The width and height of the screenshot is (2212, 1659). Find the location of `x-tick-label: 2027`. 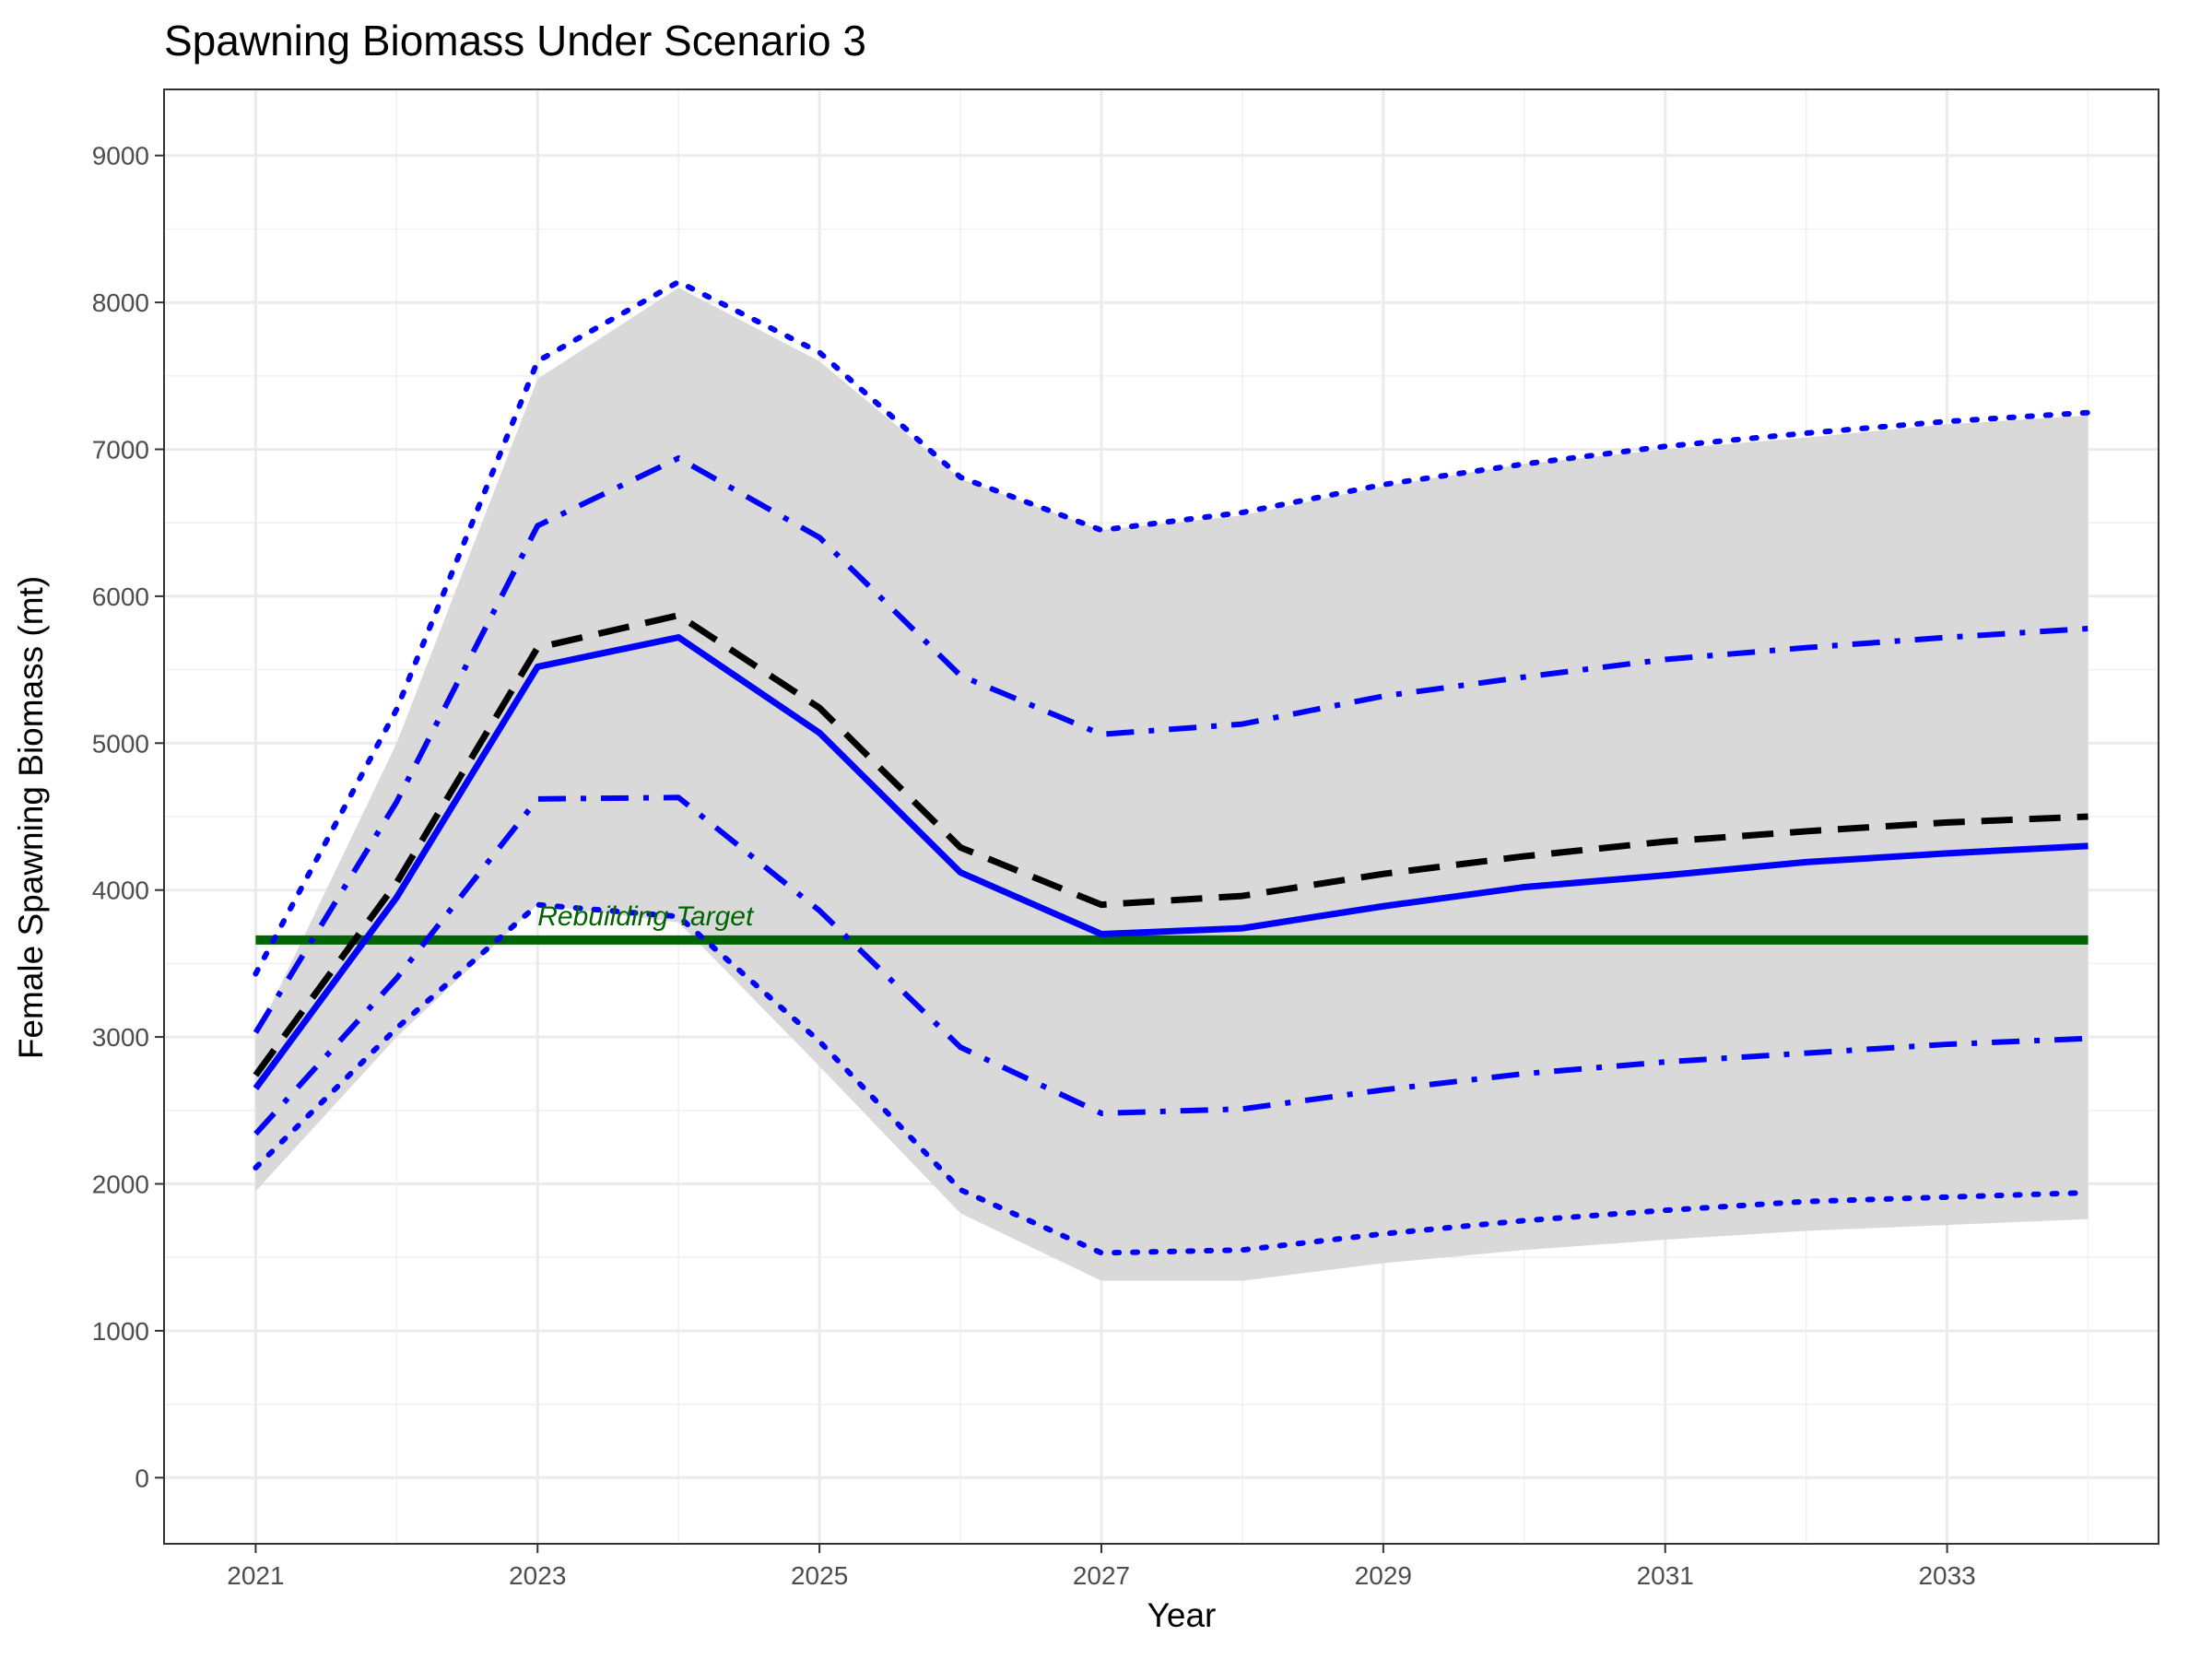

x-tick-label: 2027 is located at coordinates (1101, 1575).